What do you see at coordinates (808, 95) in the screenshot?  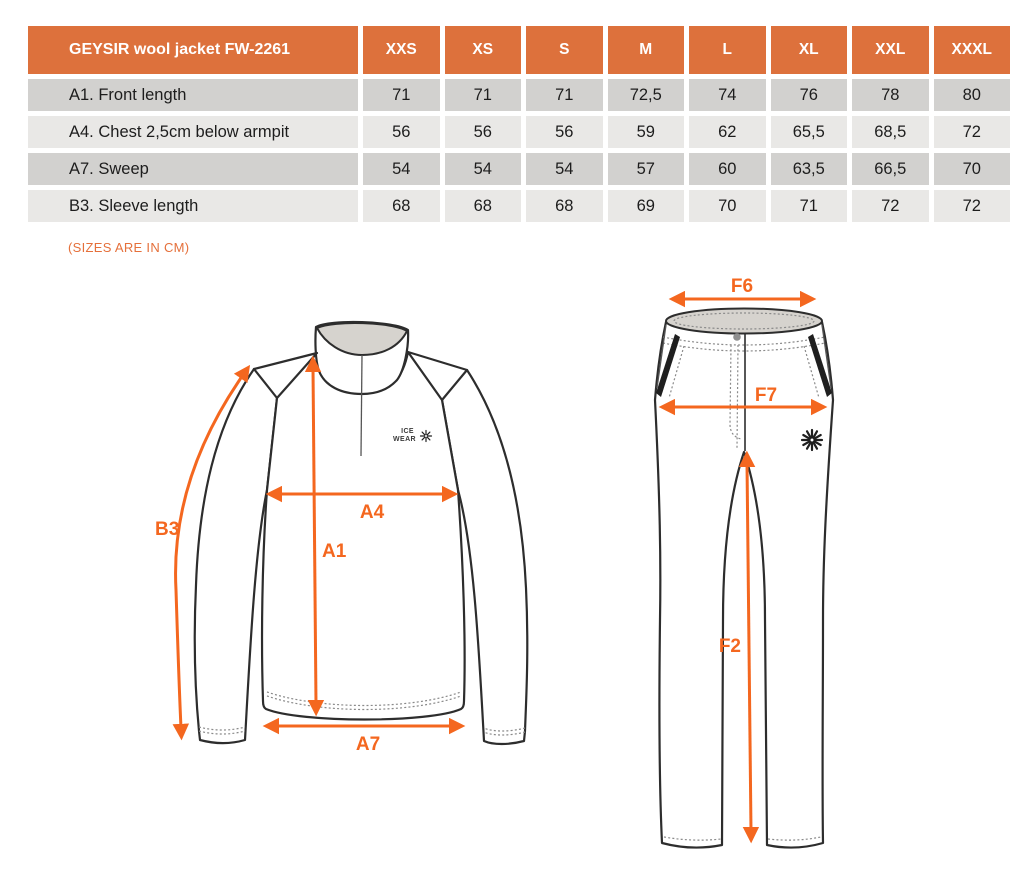 I see `measurement-value: 76` at bounding box center [808, 95].